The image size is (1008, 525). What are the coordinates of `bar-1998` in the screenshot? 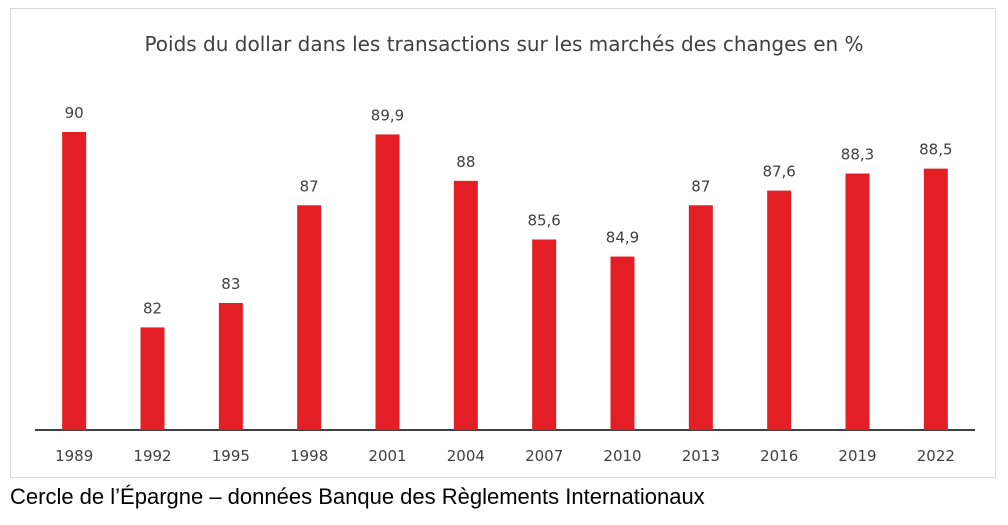 It's located at (309, 317).